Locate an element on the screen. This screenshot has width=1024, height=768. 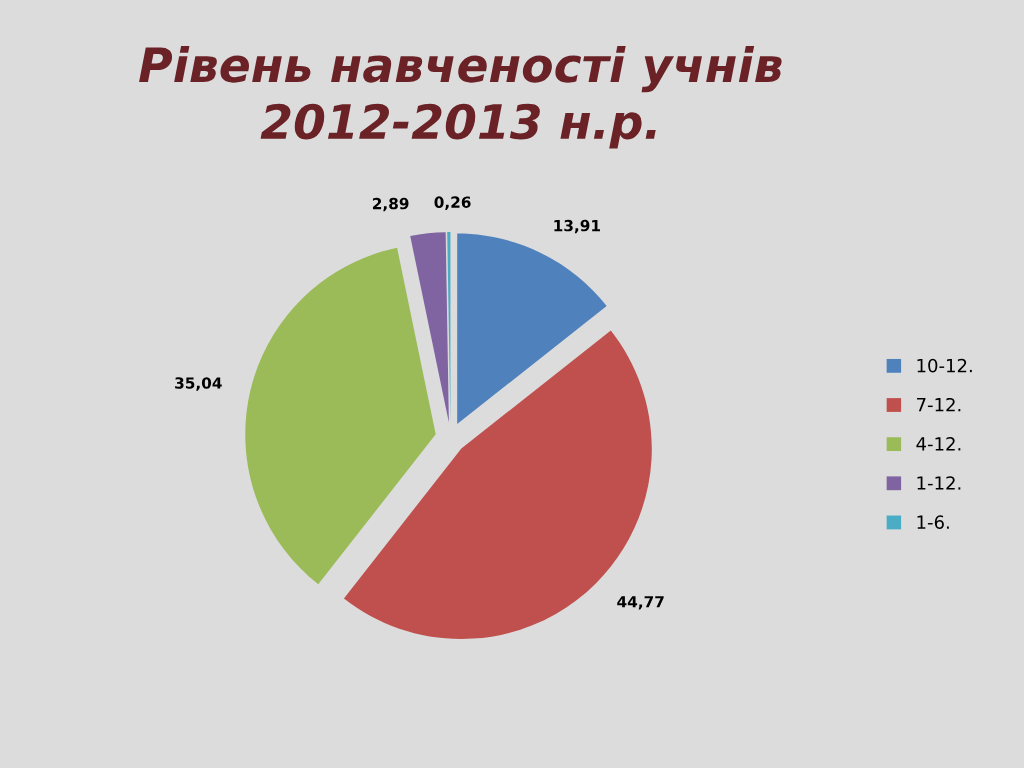
data-label: 35,04 is located at coordinates (198, 384).